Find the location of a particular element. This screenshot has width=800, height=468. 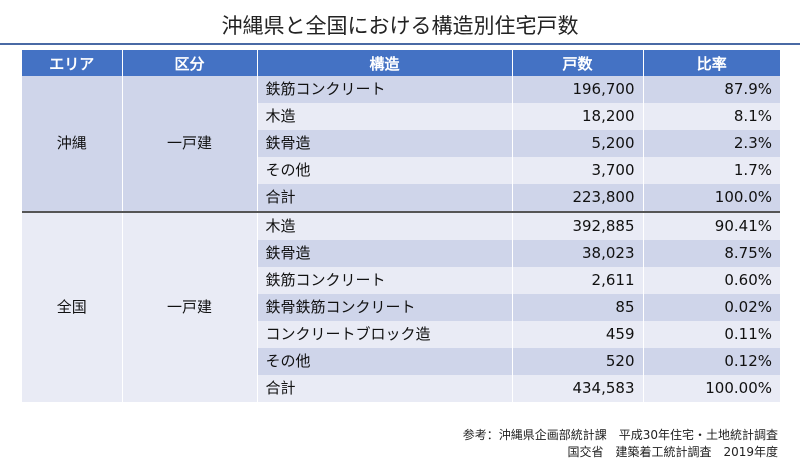

table-row: 鉄骨鉄筋コンクリート 85 0.02% is located at coordinates (401, 307).